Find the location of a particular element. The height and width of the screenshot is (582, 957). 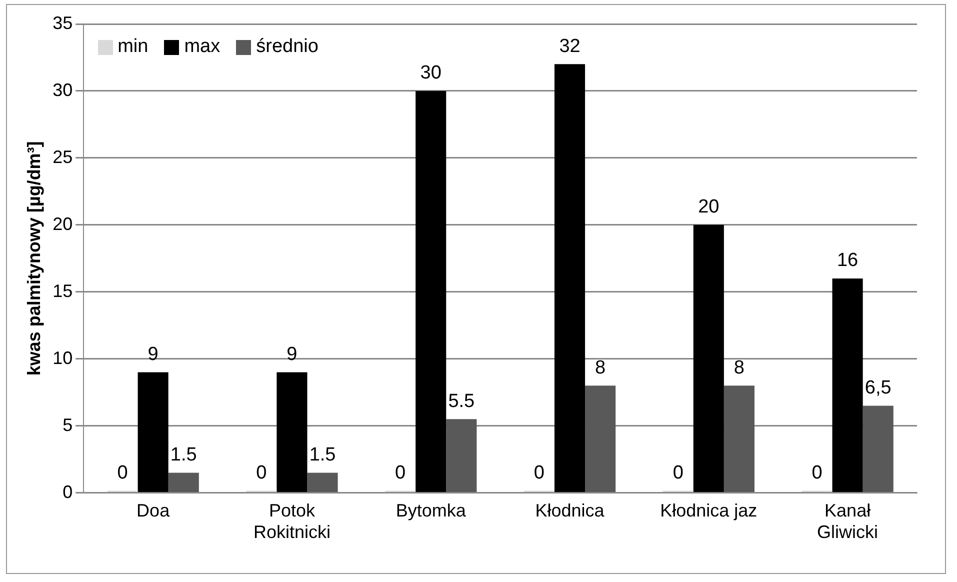

y-tick-label: 35 is located at coordinates (62, 22).